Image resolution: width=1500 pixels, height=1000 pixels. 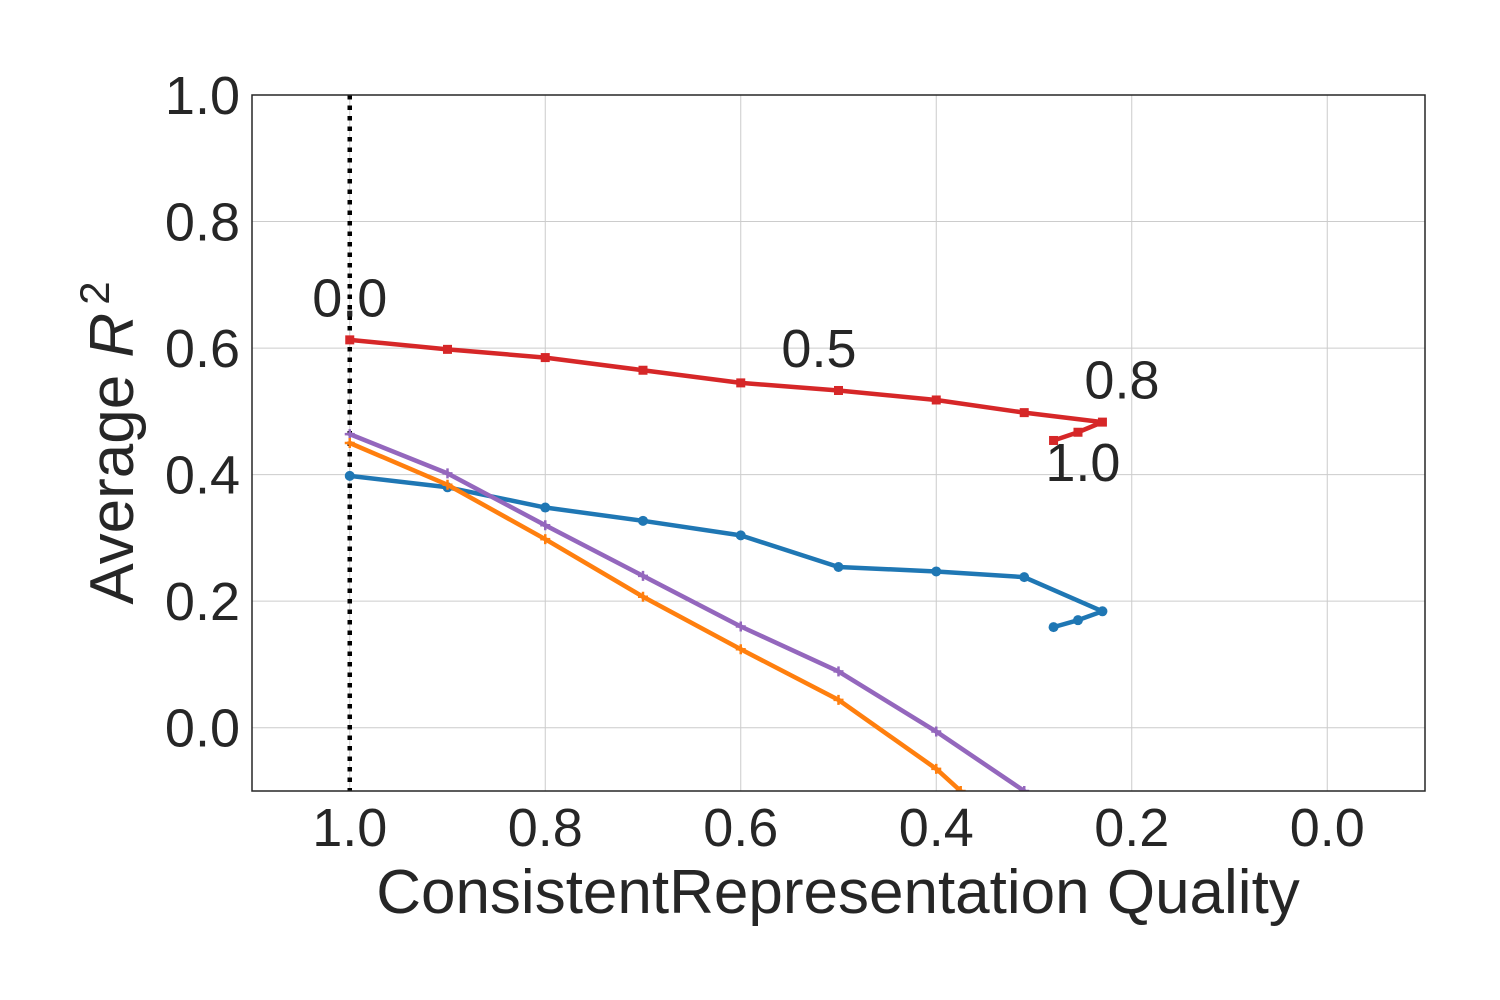 I want to click on x-axis-title: ConsistentRepresentation Quality, so click(x=838, y=892).